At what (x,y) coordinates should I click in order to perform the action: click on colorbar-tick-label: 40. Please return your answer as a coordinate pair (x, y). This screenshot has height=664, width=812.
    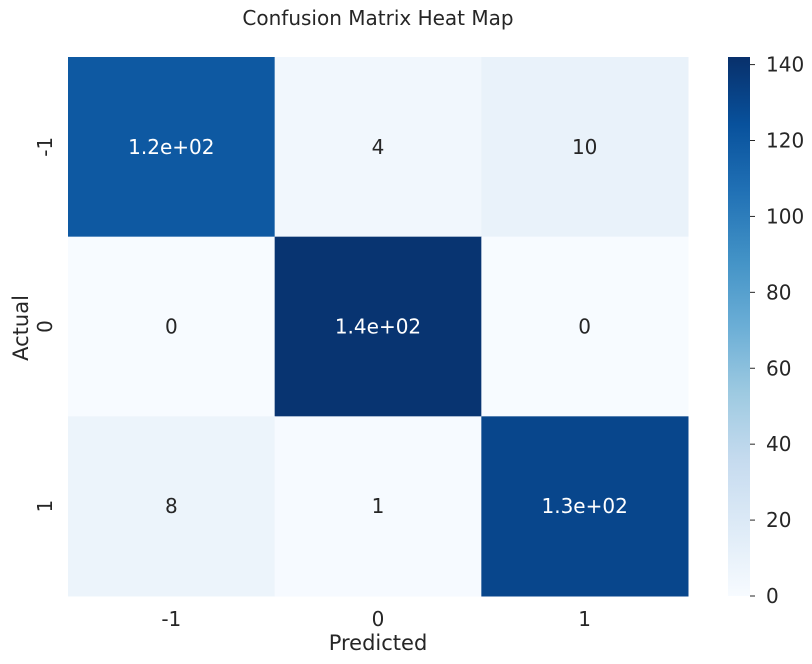
    Looking at the image, I should click on (778, 444).